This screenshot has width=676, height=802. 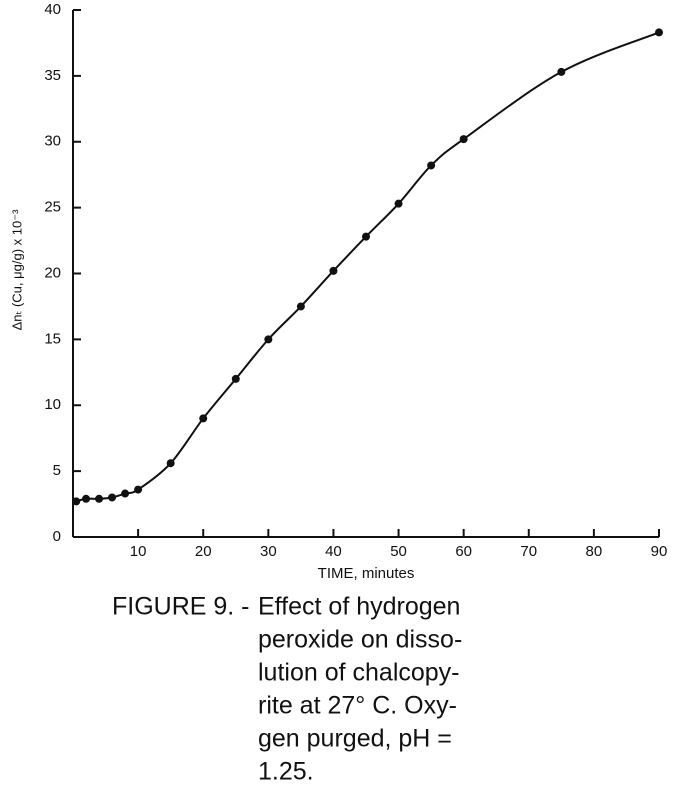 What do you see at coordinates (52, 207) in the screenshot?
I see `y-tick-label: 25` at bounding box center [52, 207].